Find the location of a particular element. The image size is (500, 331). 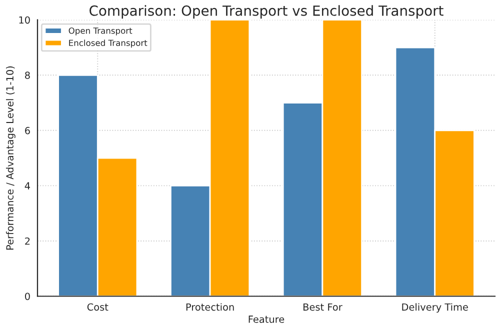

y-tick-label: 2 is located at coordinates (27, 241).